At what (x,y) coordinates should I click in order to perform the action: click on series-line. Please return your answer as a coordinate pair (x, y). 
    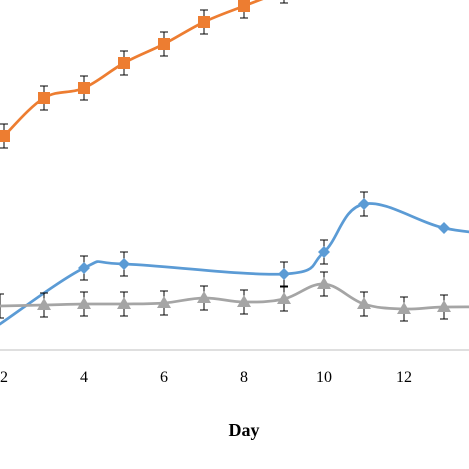
    Looking at the image, I should click on (234, 296).